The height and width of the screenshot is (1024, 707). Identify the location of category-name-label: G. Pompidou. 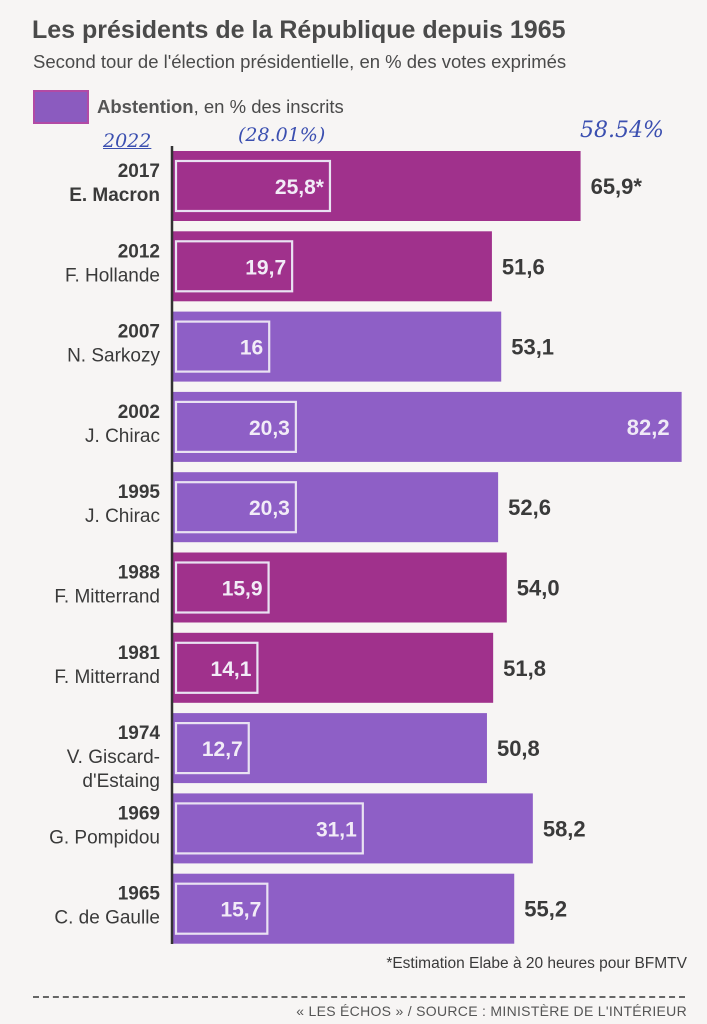
(104, 837).